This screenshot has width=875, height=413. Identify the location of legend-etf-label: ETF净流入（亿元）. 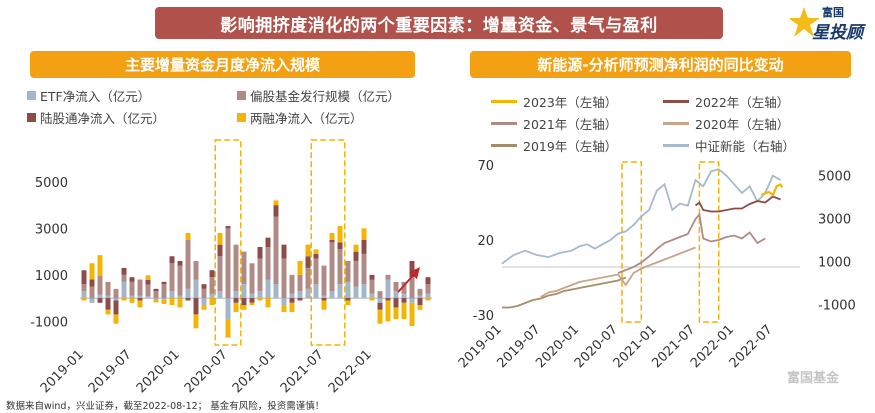
(95, 96).